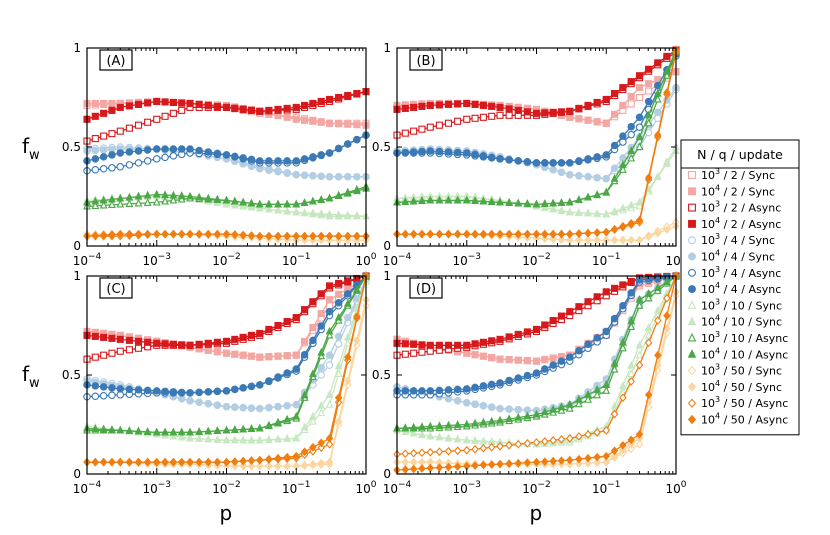 The width and height of the screenshot is (830, 535). Describe the element at coordinates (731, 239) in the screenshot. I see `legend-entry: 103 / 4 / Sync` at that location.